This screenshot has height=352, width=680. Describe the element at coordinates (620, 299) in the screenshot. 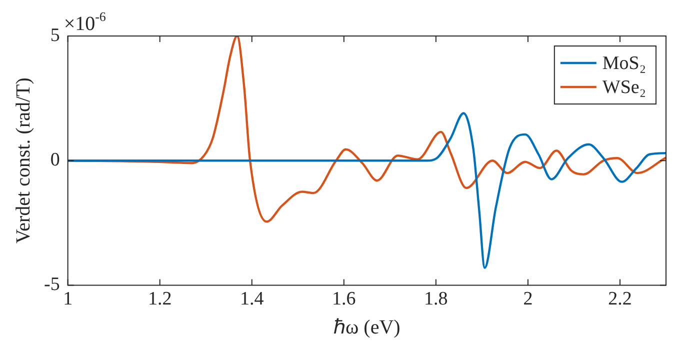

I see `x-tick-label: 2.2` at that location.